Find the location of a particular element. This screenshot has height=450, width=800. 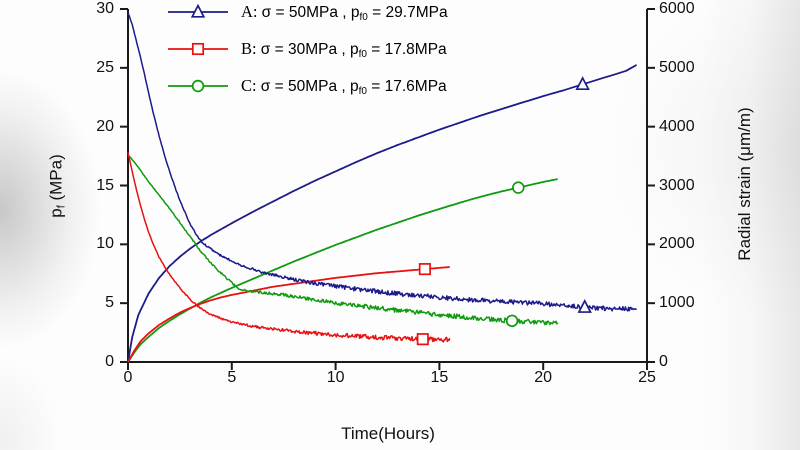

legend-circle-marker is located at coordinates (198, 86).